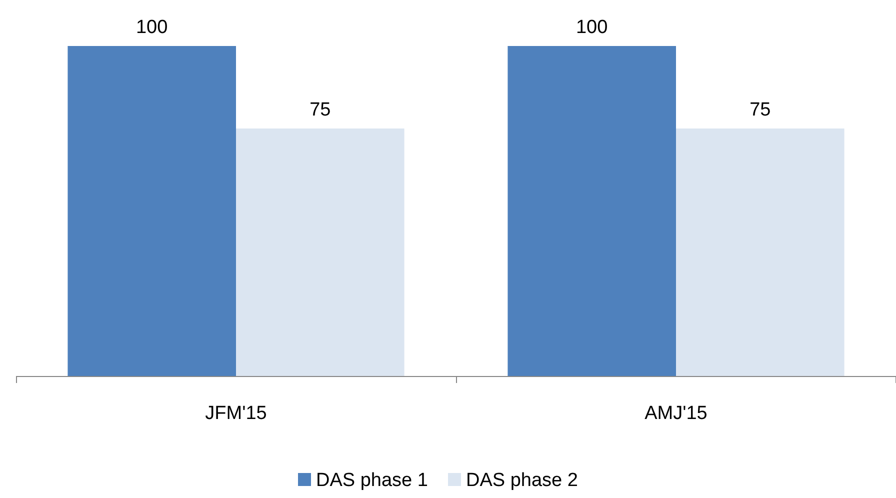 Image resolution: width=896 pixels, height=498 pixels. Describe the element at coordinates (676, 413) in the screenshot. I see `x-tick-label: AMJ'15` at that location.